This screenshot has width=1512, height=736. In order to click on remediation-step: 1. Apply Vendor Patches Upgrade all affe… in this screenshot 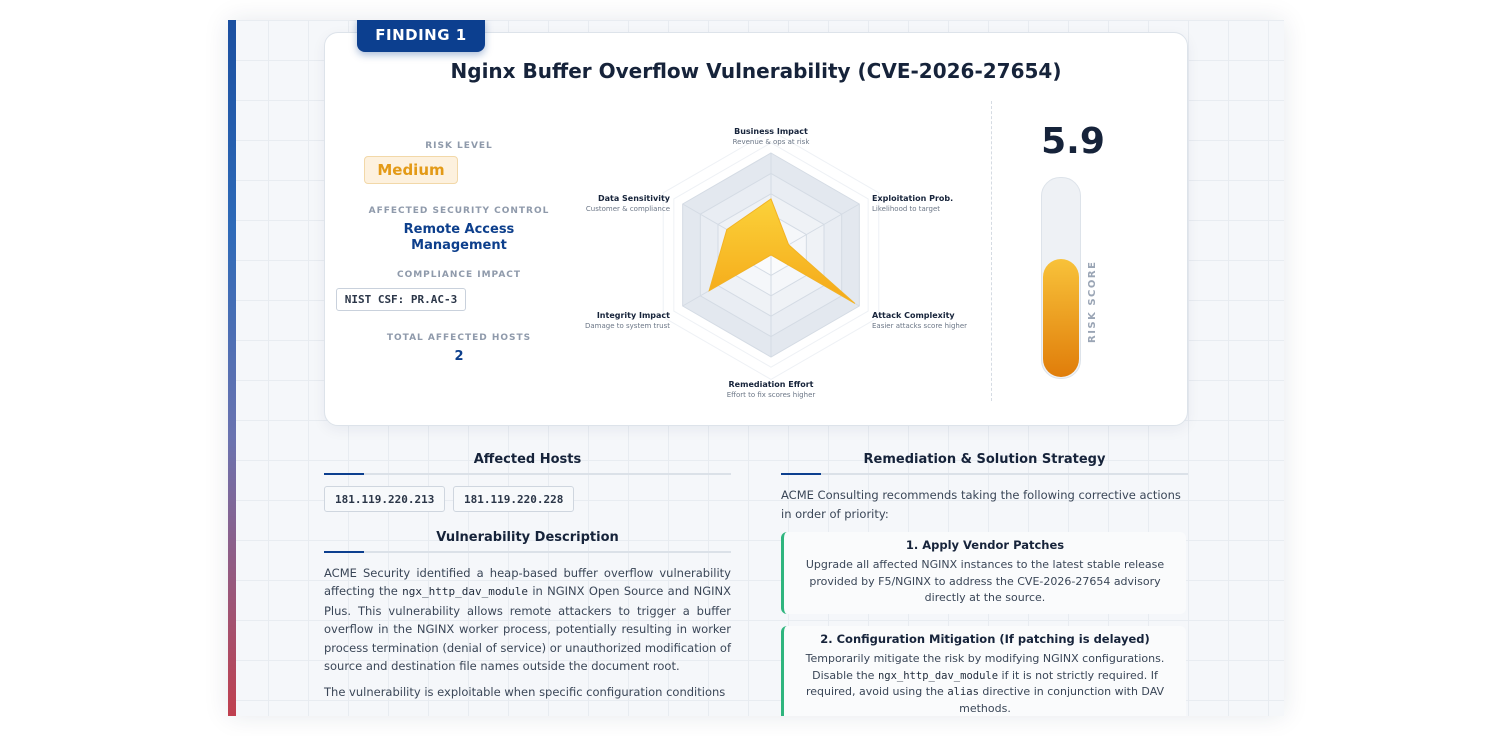, I will do `click(983, 573)`.